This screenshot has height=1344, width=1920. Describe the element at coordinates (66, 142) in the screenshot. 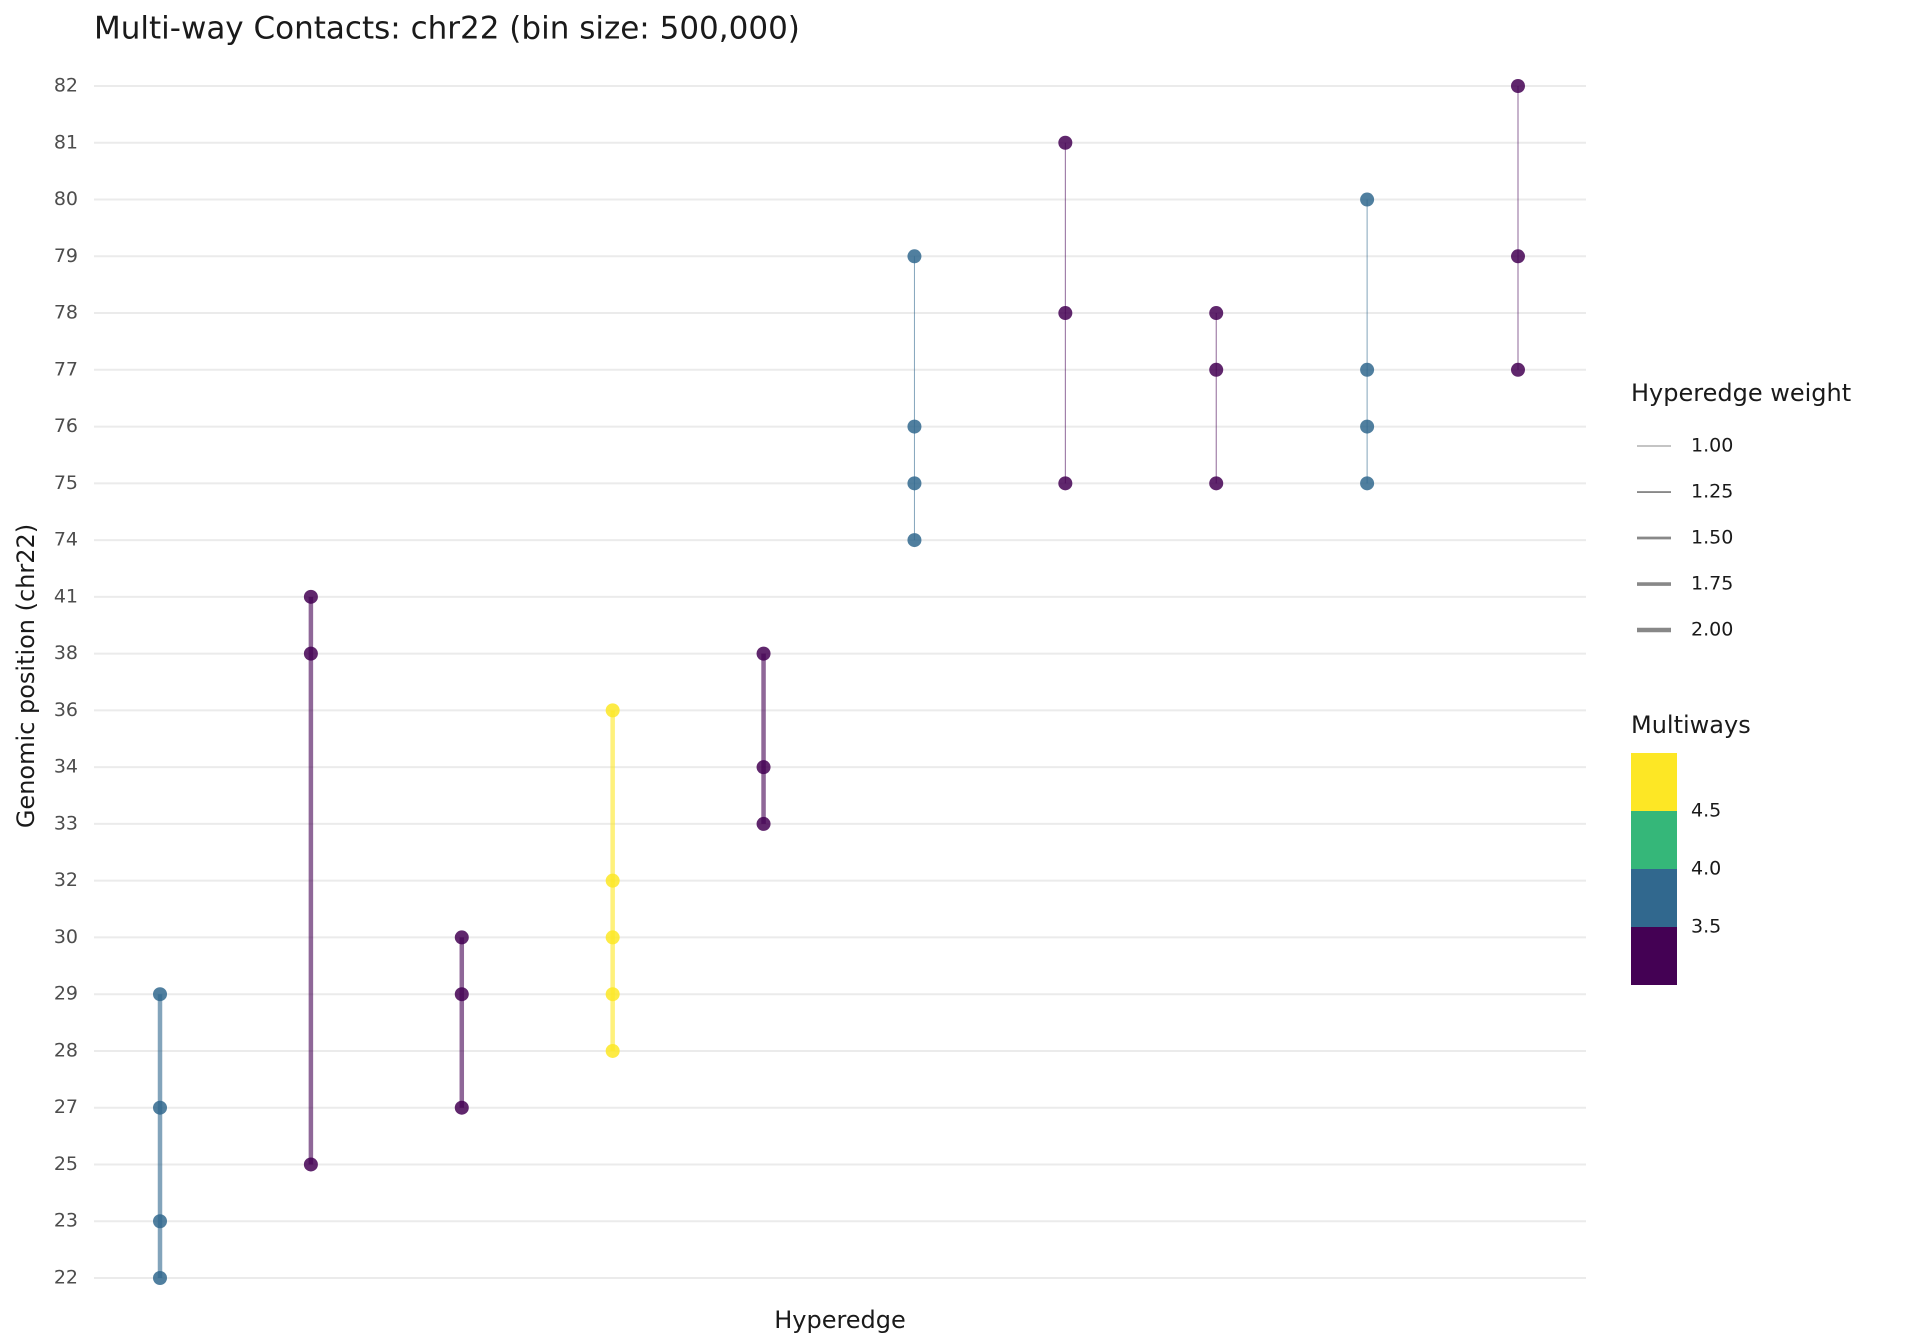

I see `y-tick-label: 81` at that location.